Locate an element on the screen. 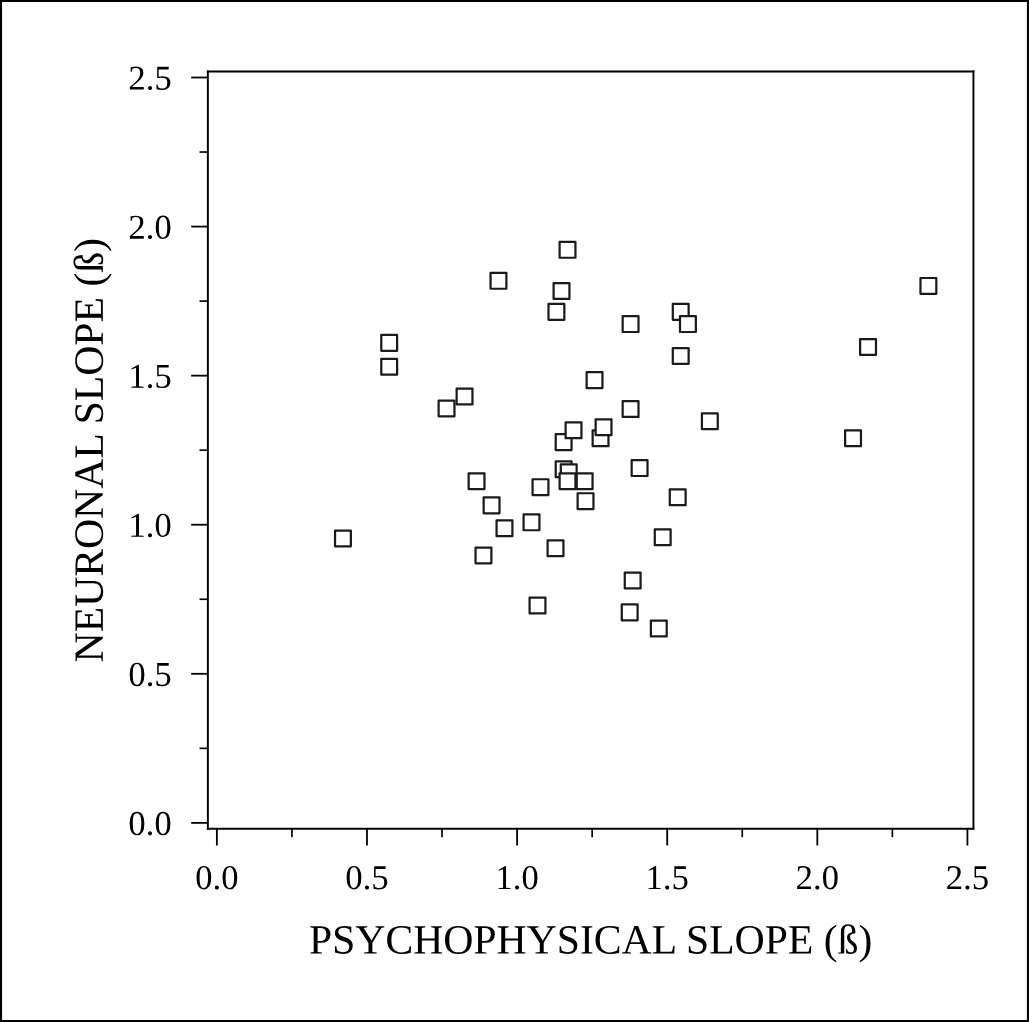 This screenshot has width=1029, height=1022. y-tick-label: 0.0 is located at coordinates (150, 823).